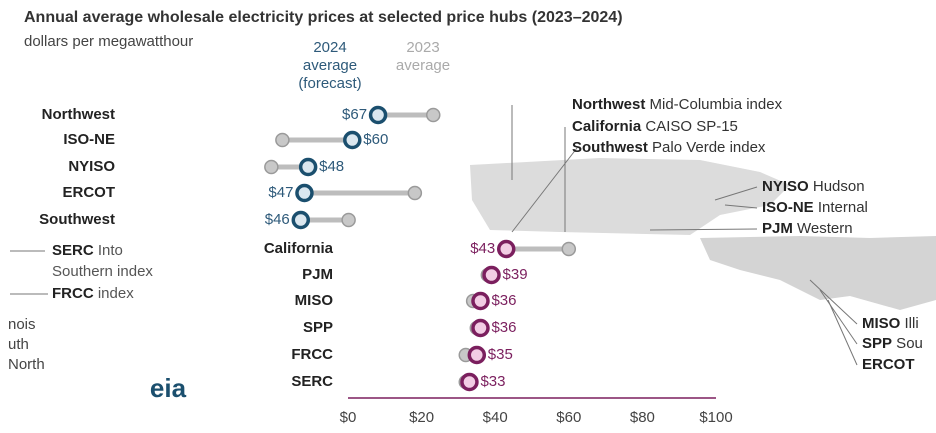 The height and width of the screenshot is (433, 936). I want to click on map-south, so click(818, 273).